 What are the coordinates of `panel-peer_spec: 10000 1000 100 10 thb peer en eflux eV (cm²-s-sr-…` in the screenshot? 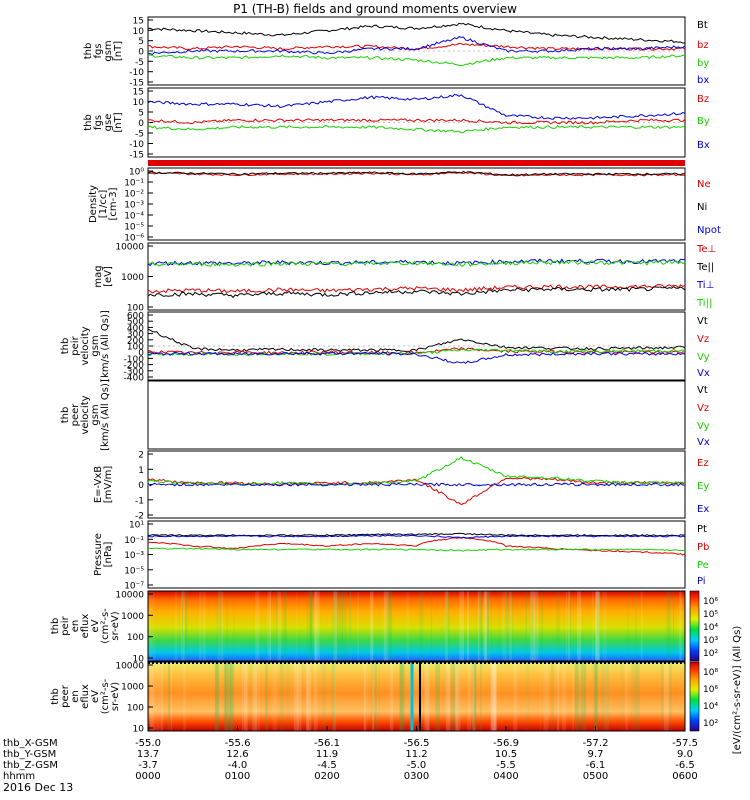 It's located at (368, 698).